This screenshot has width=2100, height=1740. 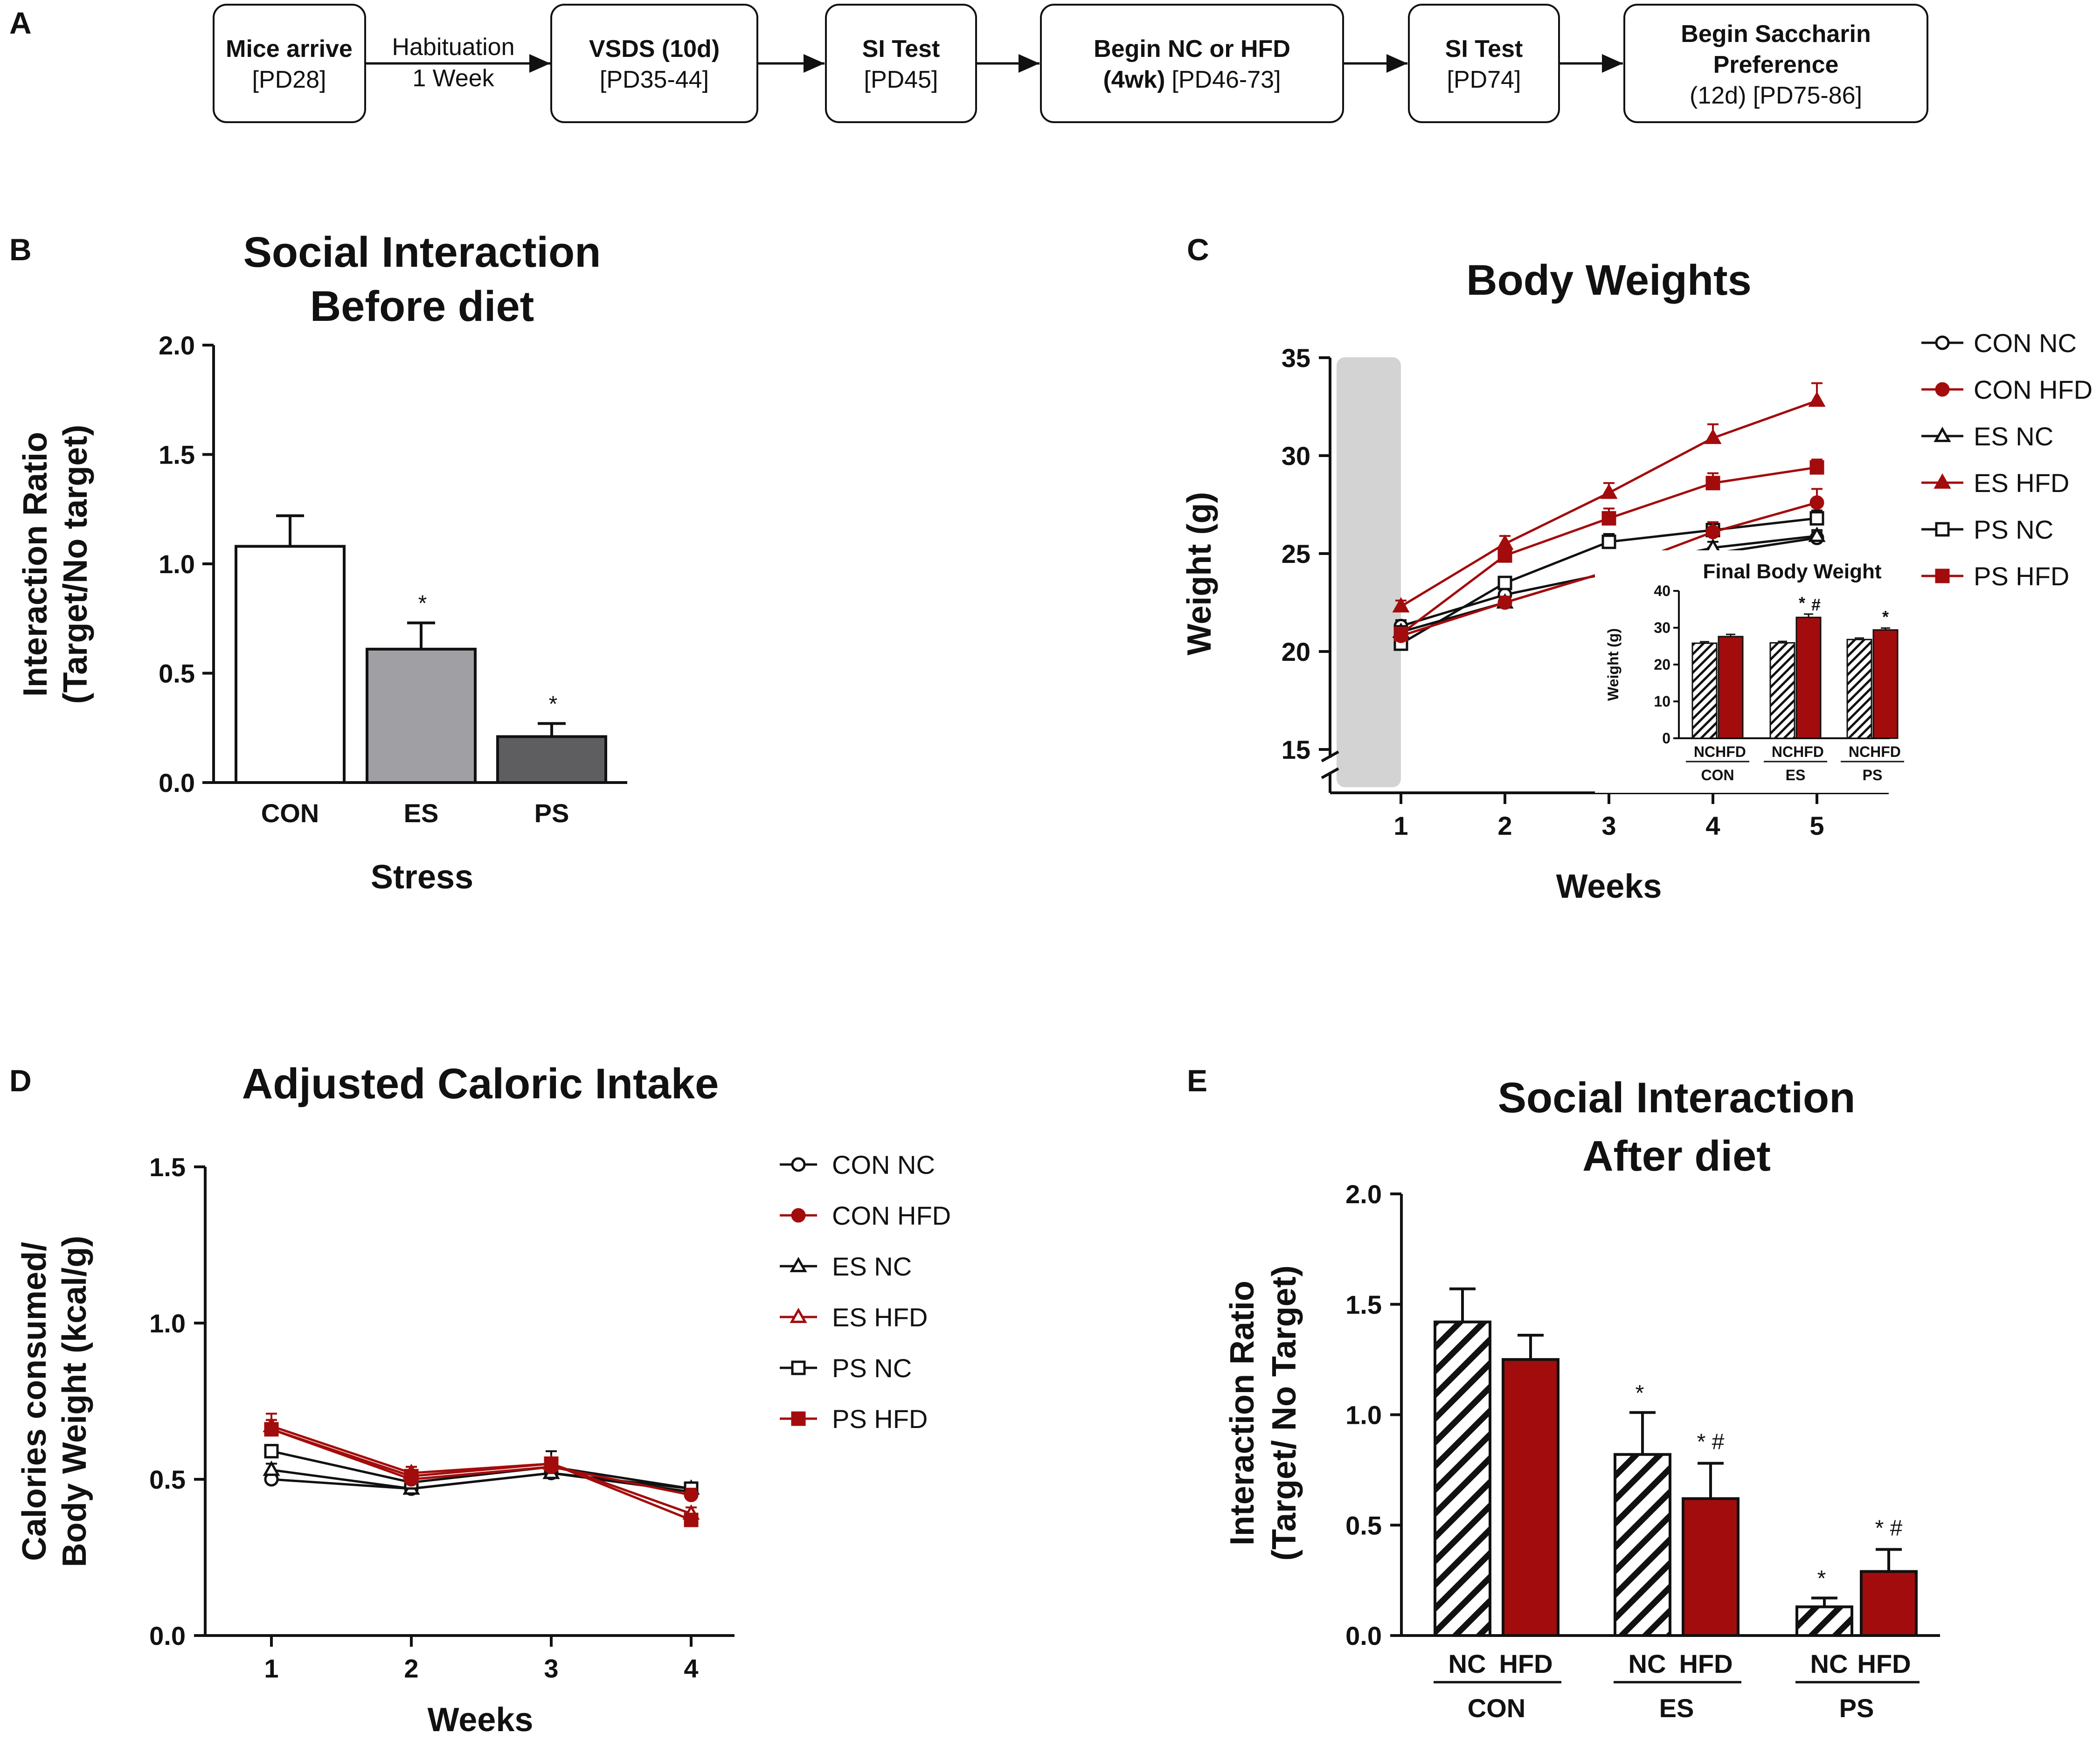 I want to click on box-6-title: Begin Saccharin, so click(x=1776, y=35).